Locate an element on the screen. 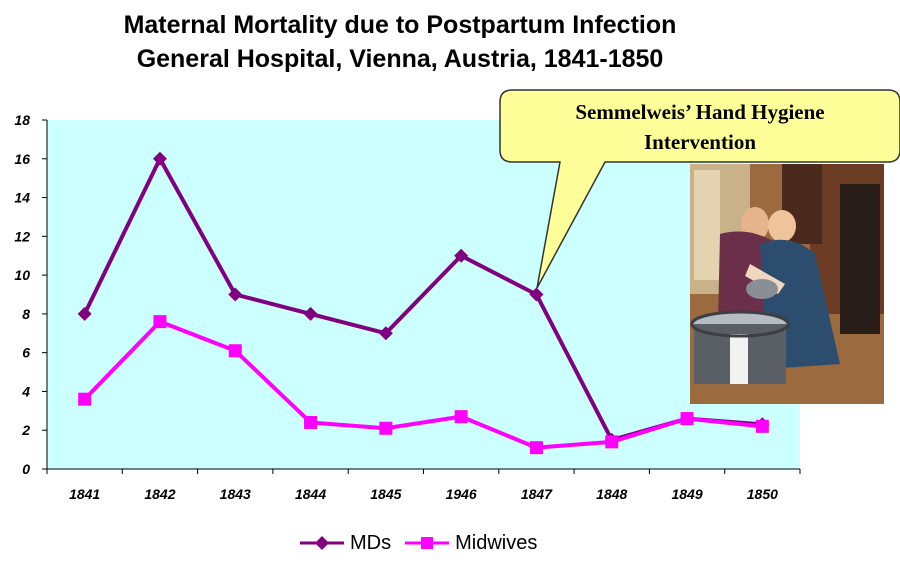  legend-label-mds: MDs is located at coordinates (371, 542).